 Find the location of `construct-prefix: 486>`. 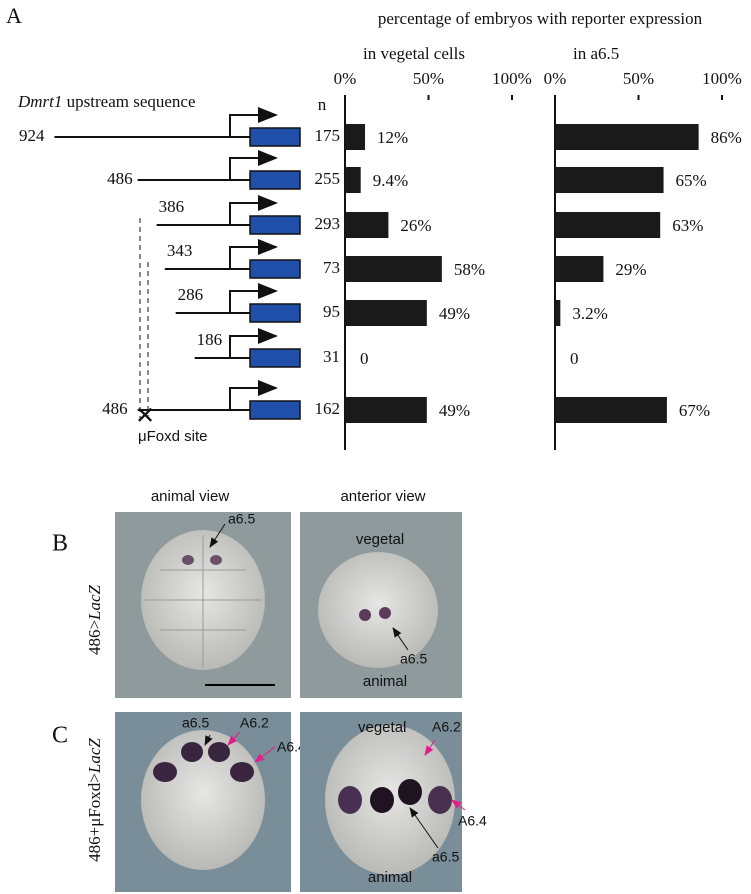

construct-prefix: 486> is located at coordinates (94, 637).